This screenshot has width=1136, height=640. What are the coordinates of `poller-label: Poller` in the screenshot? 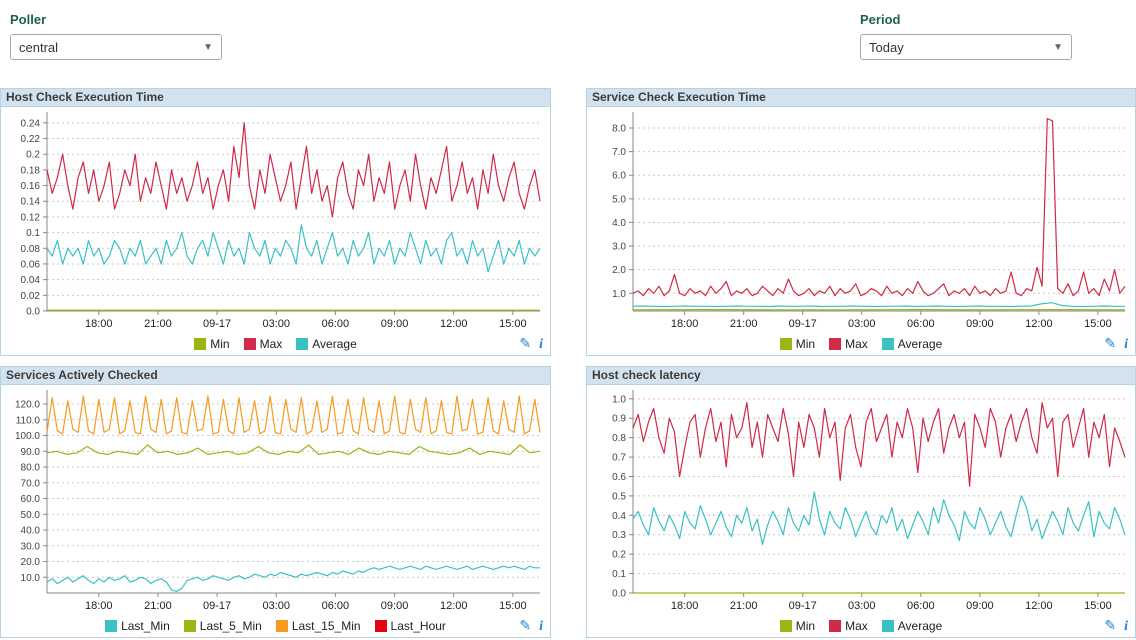 It's located at (28, 19).